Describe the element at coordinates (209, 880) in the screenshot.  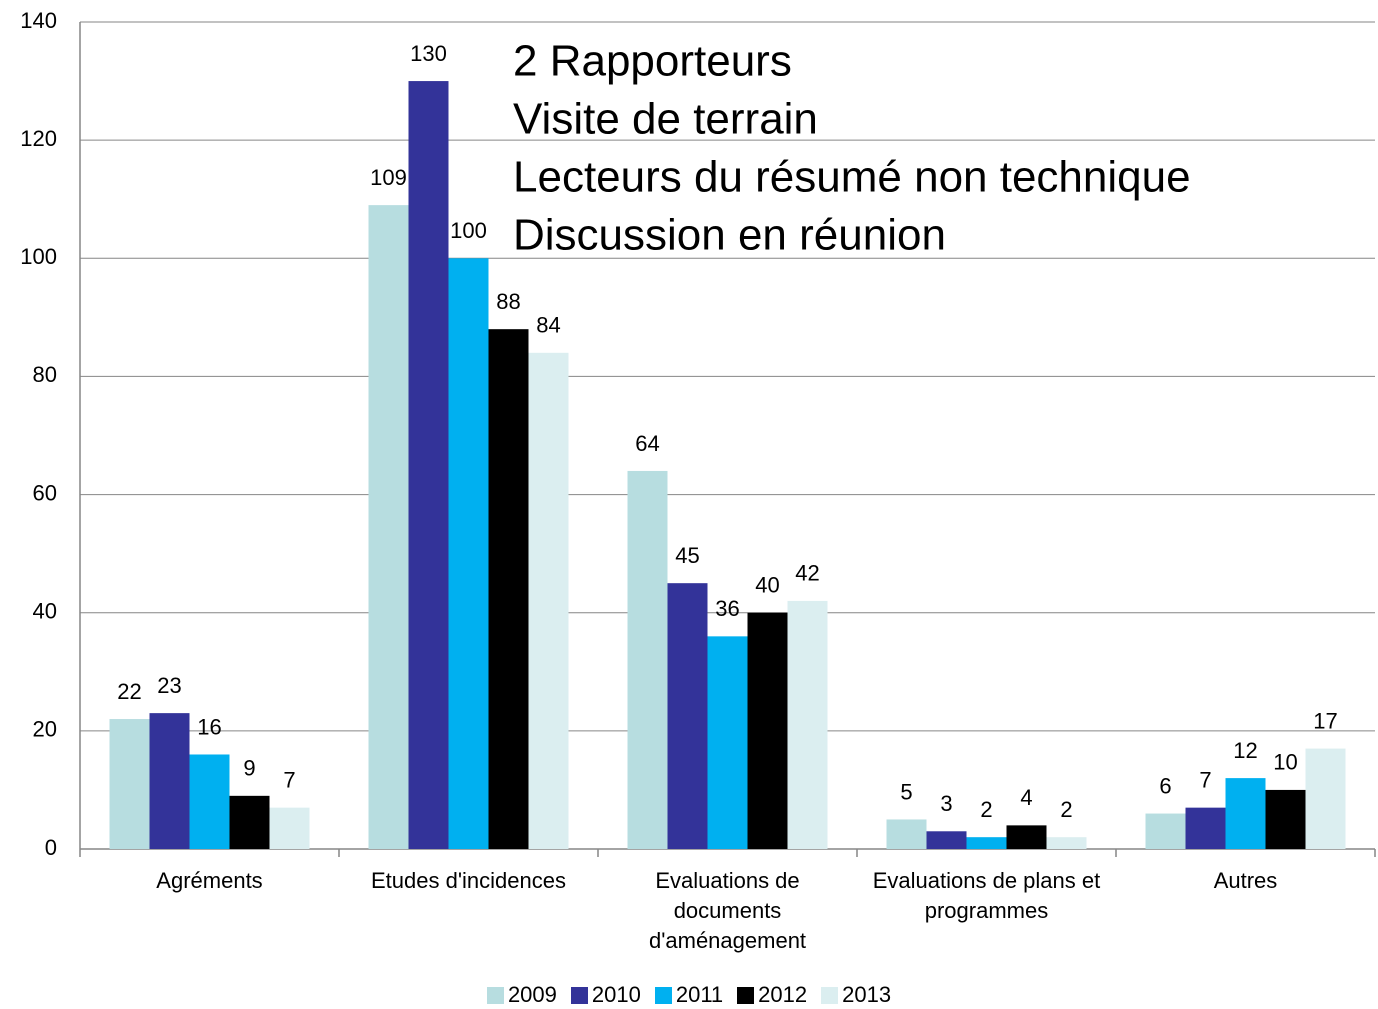
I see `x-tick-label: Agréments` at that location.